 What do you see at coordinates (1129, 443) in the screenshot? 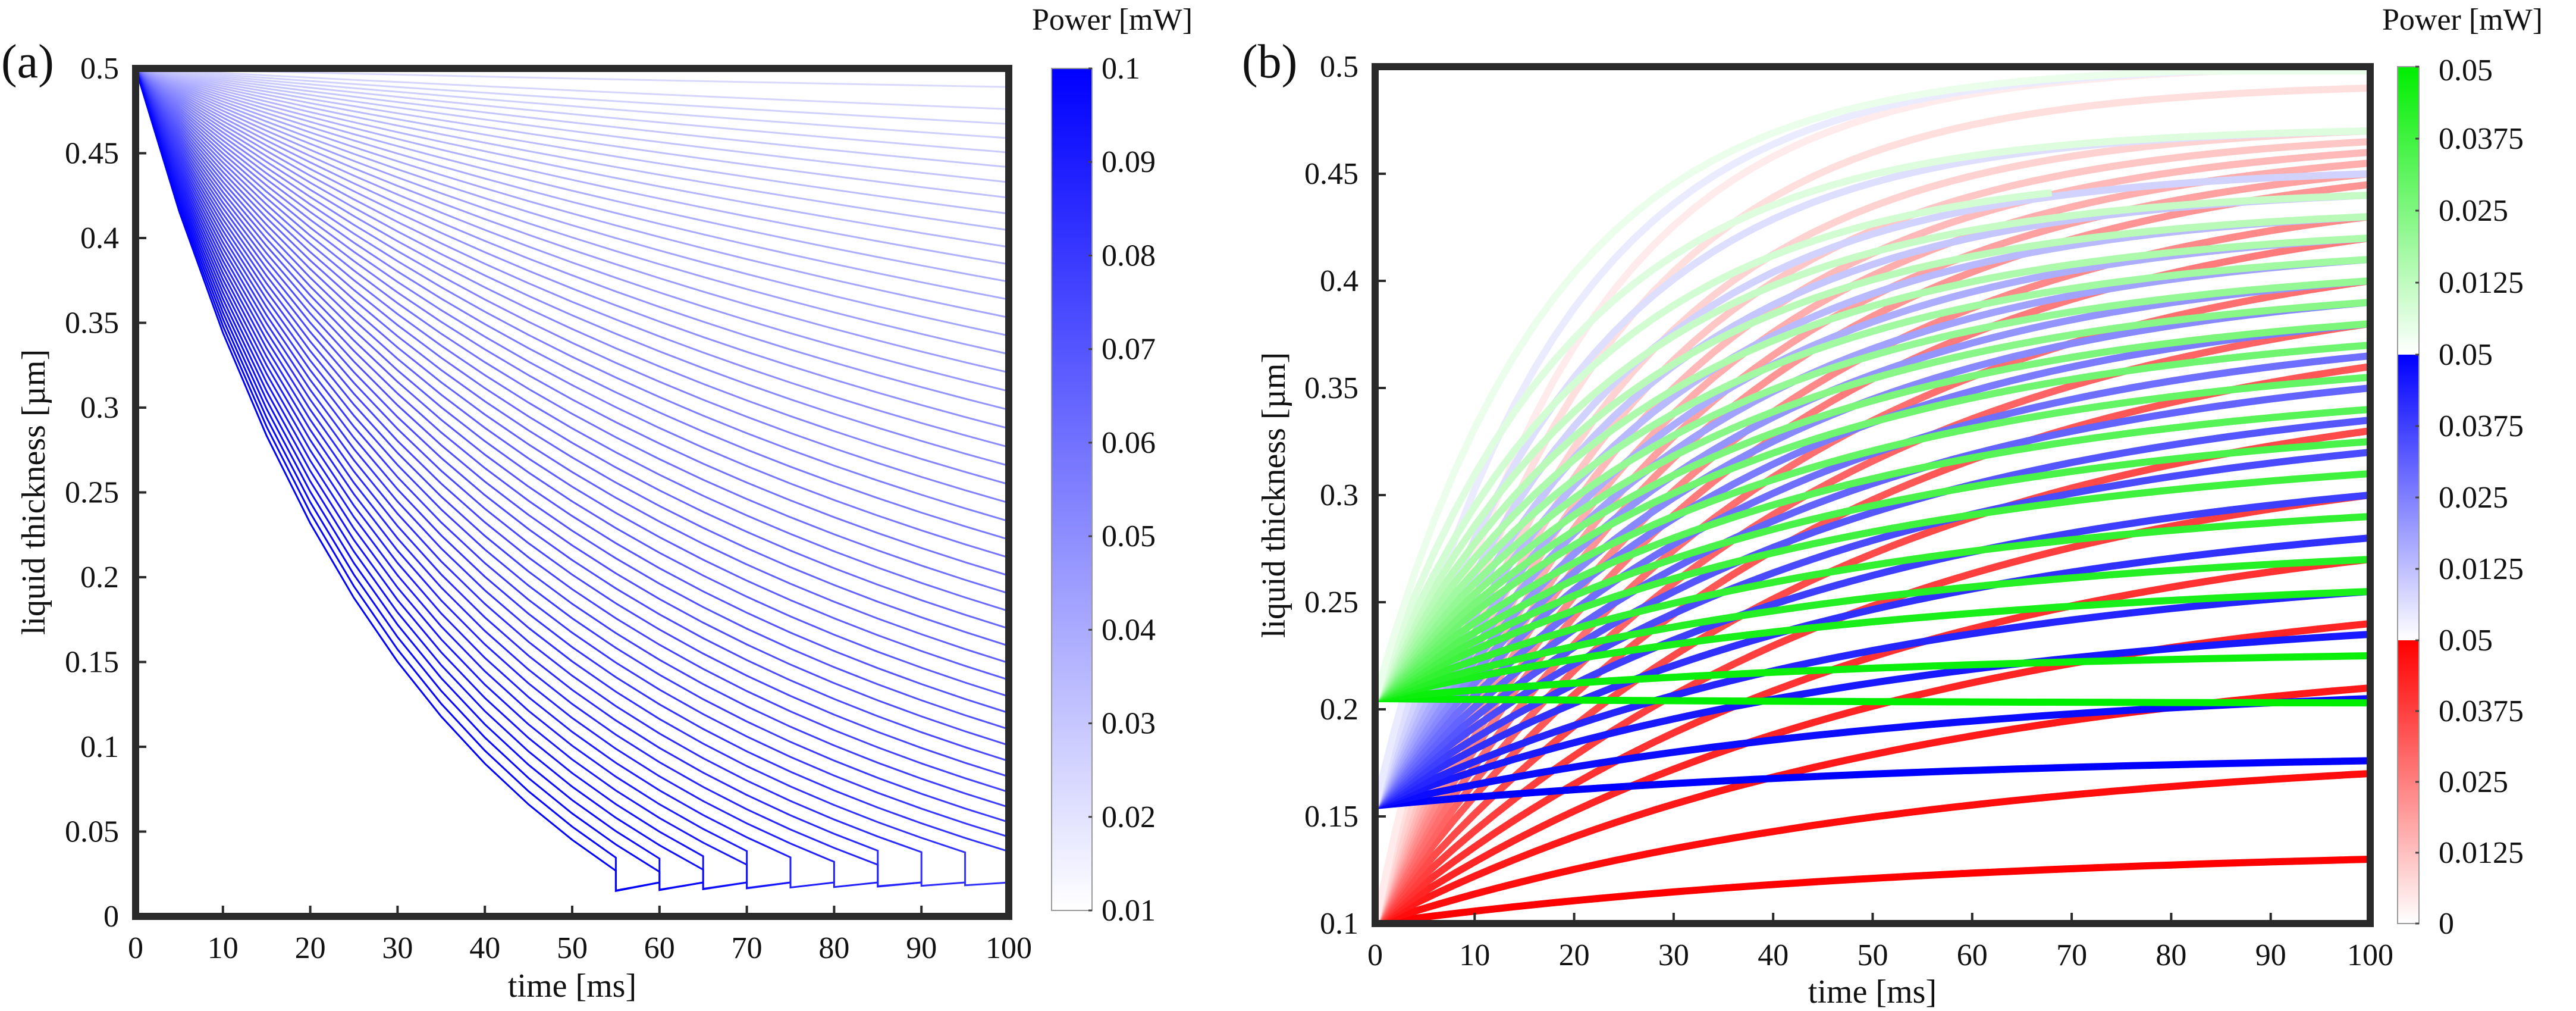
I see `colorbar-tick-label: 0.06` at bounding box center [1129, 443].